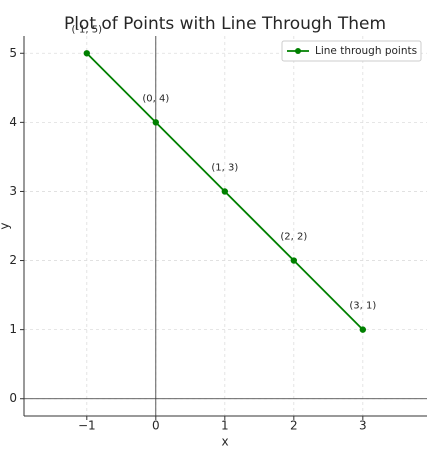  Describe the element at coordinates (225, 426) in the screenshot. I see `x-tick-label: 1` at that location.